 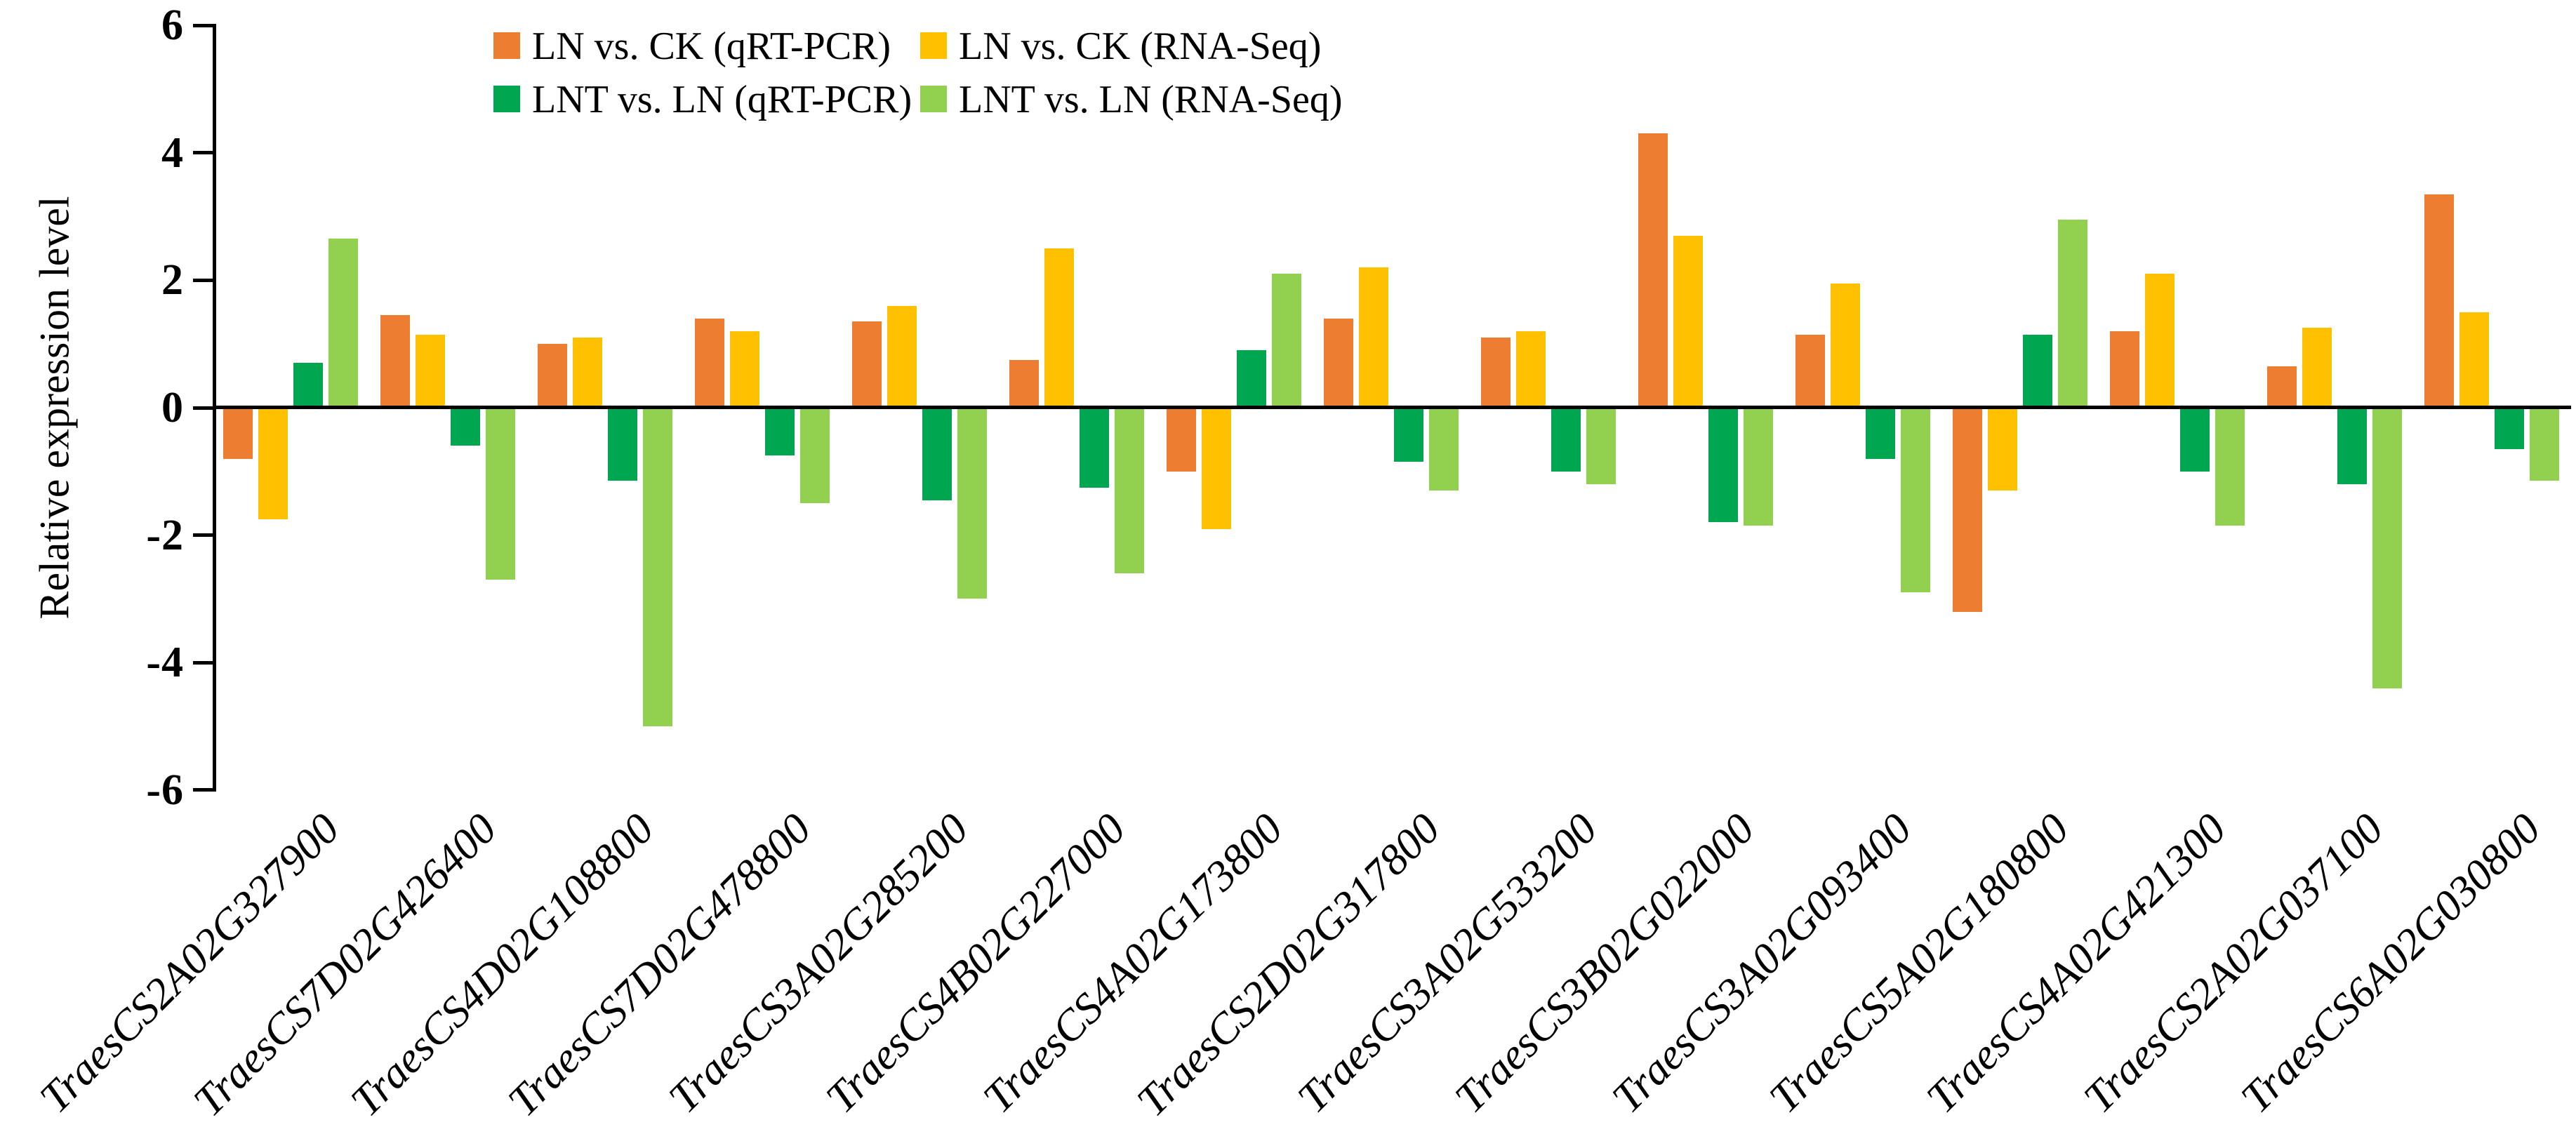 I want to click on bar-TraesCS2A02G037100-s0, so click(x=2282, y=387).